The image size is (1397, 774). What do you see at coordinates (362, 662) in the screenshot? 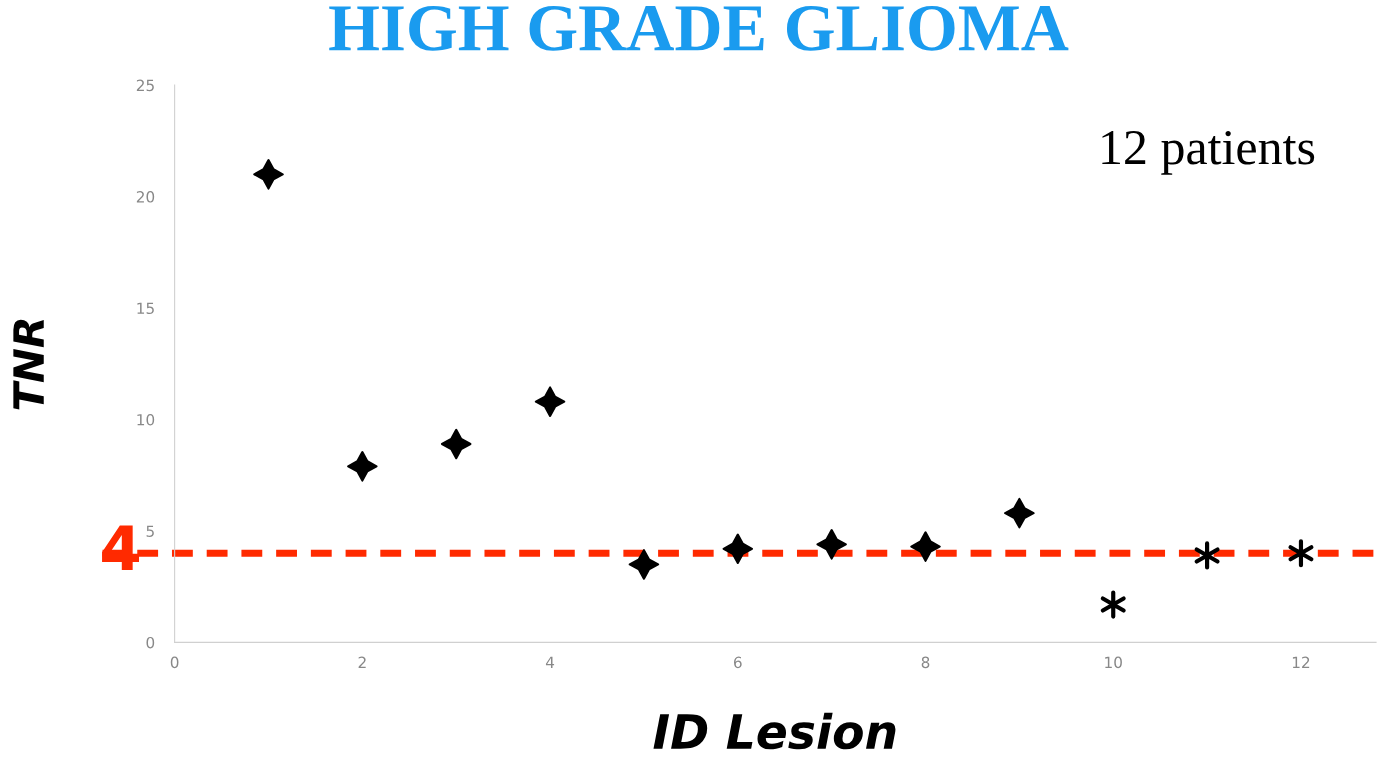
I see `x-tick-label: 2` at bounding box center [362, 662].